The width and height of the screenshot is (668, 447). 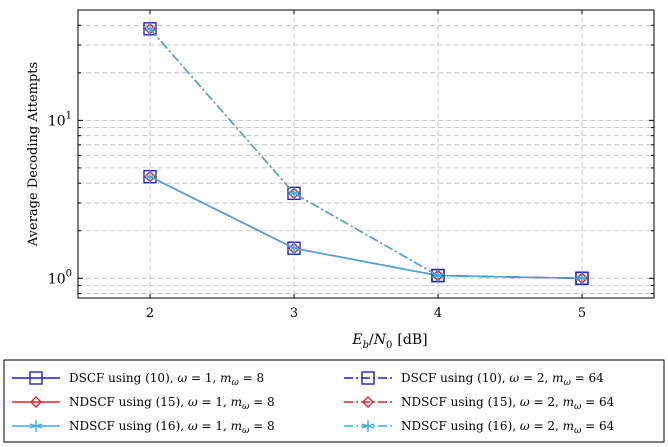 What do you see at coordinates (60, 277) in the screenshot?
I see `y-tick-label: 10⁰` at bounding box center [60, 277].